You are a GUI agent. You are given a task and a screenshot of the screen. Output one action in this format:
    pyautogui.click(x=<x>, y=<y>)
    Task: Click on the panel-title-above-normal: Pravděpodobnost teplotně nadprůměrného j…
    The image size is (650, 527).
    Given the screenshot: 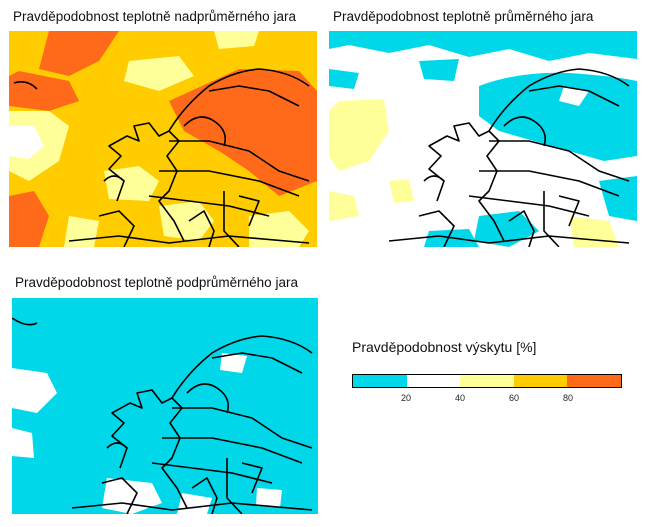 What is the action you would take?
    pyautogui.click(x=154, y=16)
    